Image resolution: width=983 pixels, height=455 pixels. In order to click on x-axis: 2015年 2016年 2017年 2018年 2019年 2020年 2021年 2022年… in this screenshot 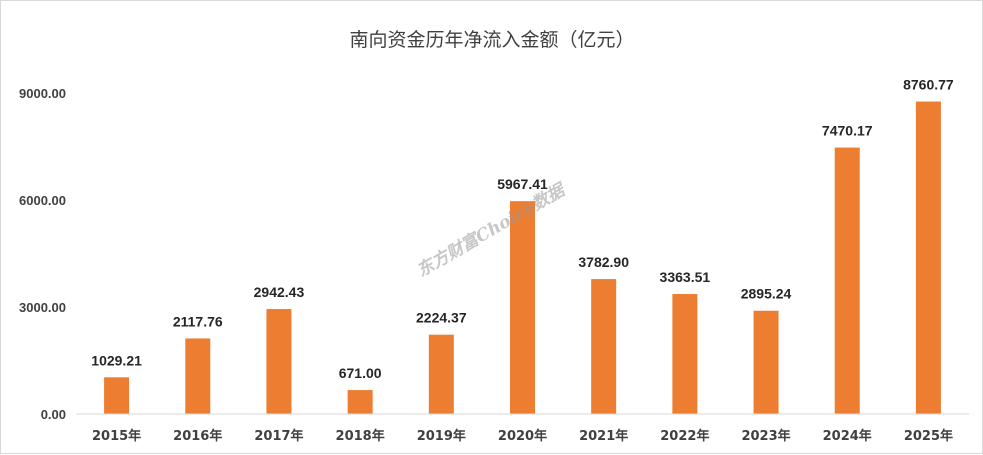, I will do `click(522, 428)`.